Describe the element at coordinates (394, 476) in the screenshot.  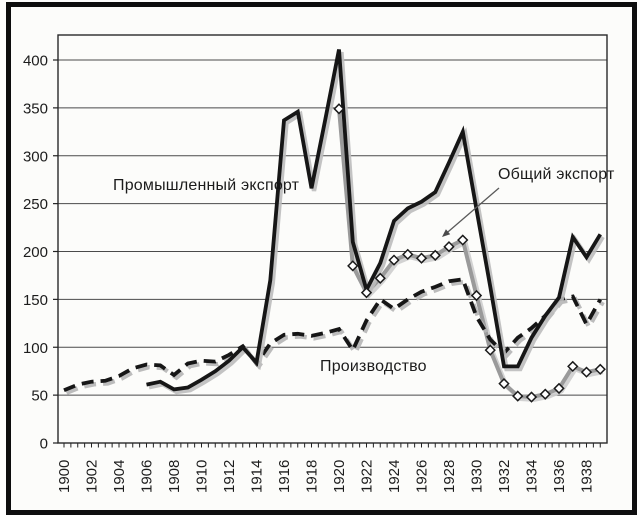
I see `x-tick-label: 1924` at that location.